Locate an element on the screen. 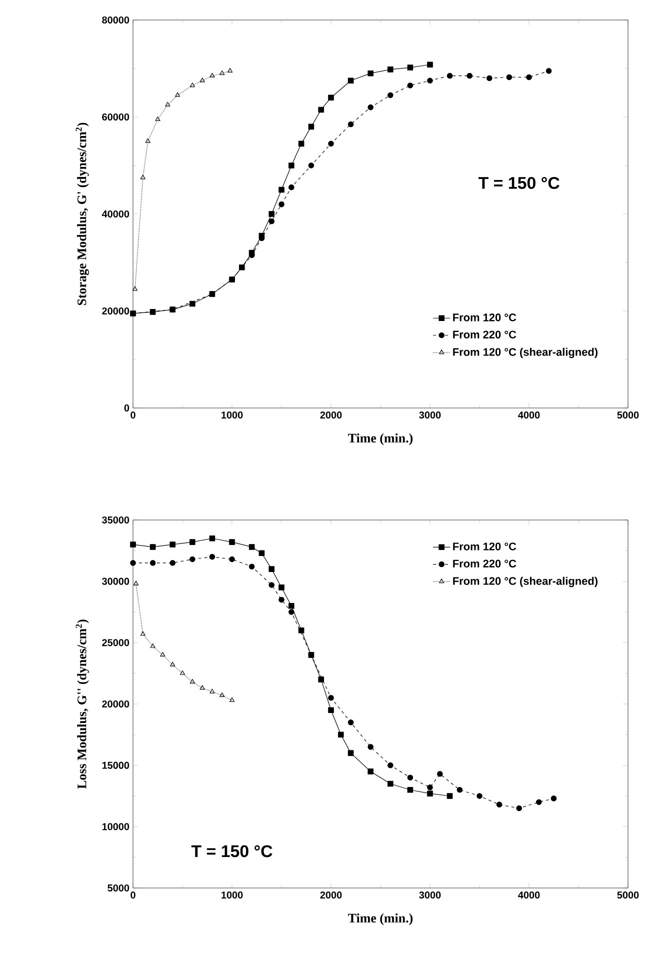  y-tick-label: 15000 is located at coordinates (116, 765).